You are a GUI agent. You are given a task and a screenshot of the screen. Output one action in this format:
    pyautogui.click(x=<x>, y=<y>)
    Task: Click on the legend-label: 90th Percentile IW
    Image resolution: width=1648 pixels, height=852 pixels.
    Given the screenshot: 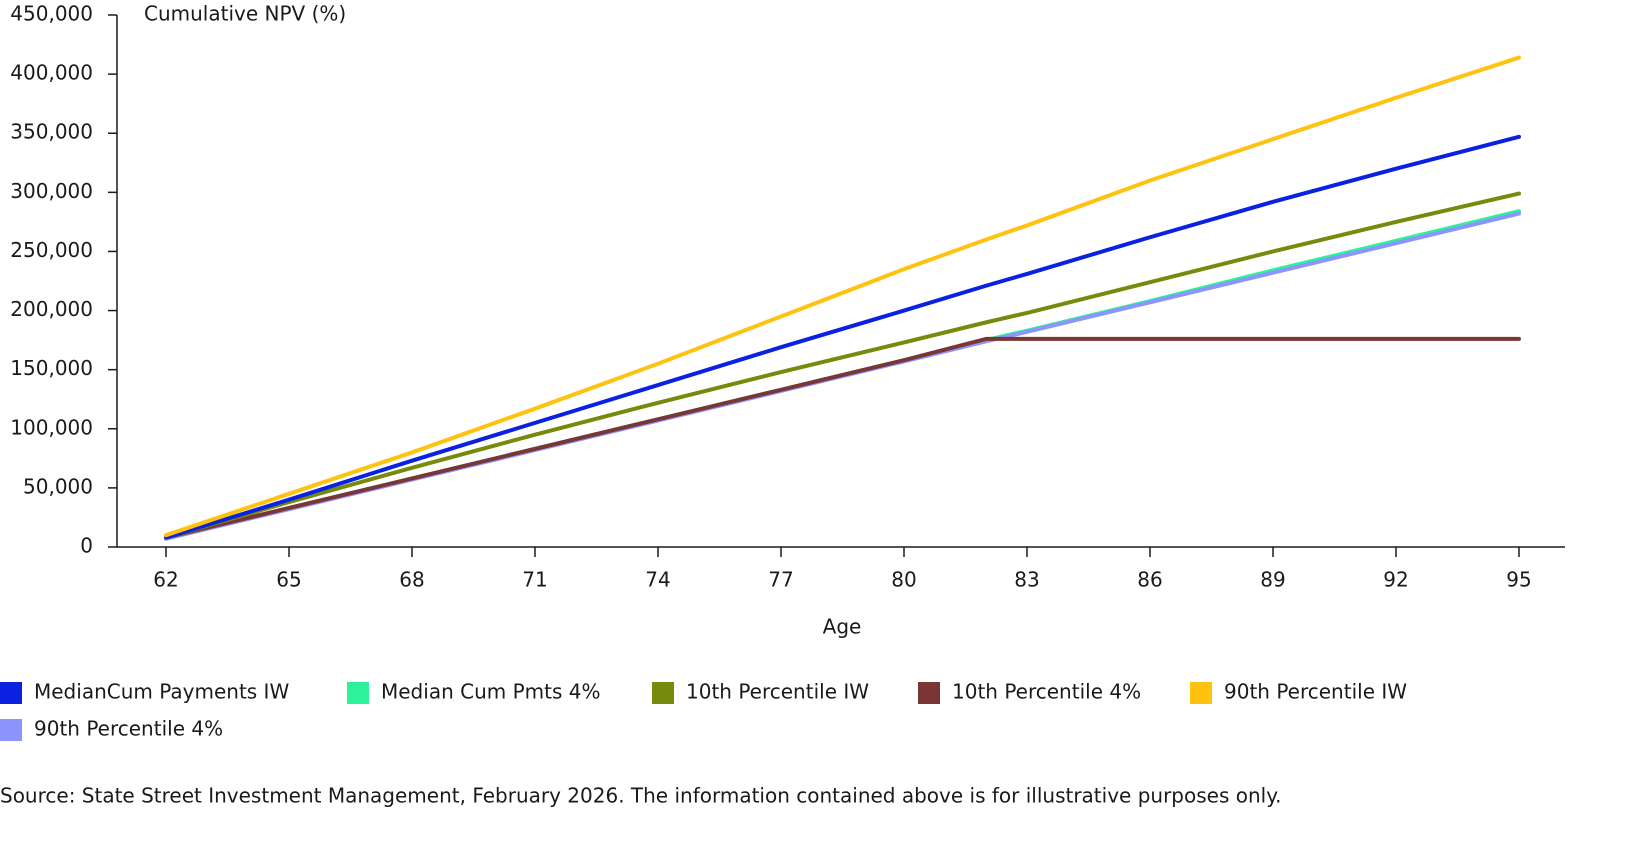 What is the action you would take?
    pyautogui.click(x=1315, y=692)
    